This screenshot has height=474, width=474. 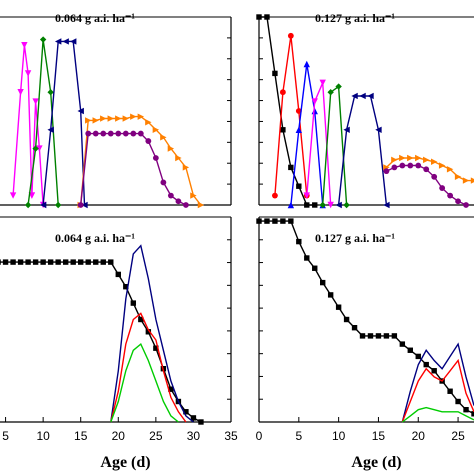 What do you see at coordinates (231, 436) in the screenshot?
I see `x-tick-label: 35` at bounding box center [231, 436].